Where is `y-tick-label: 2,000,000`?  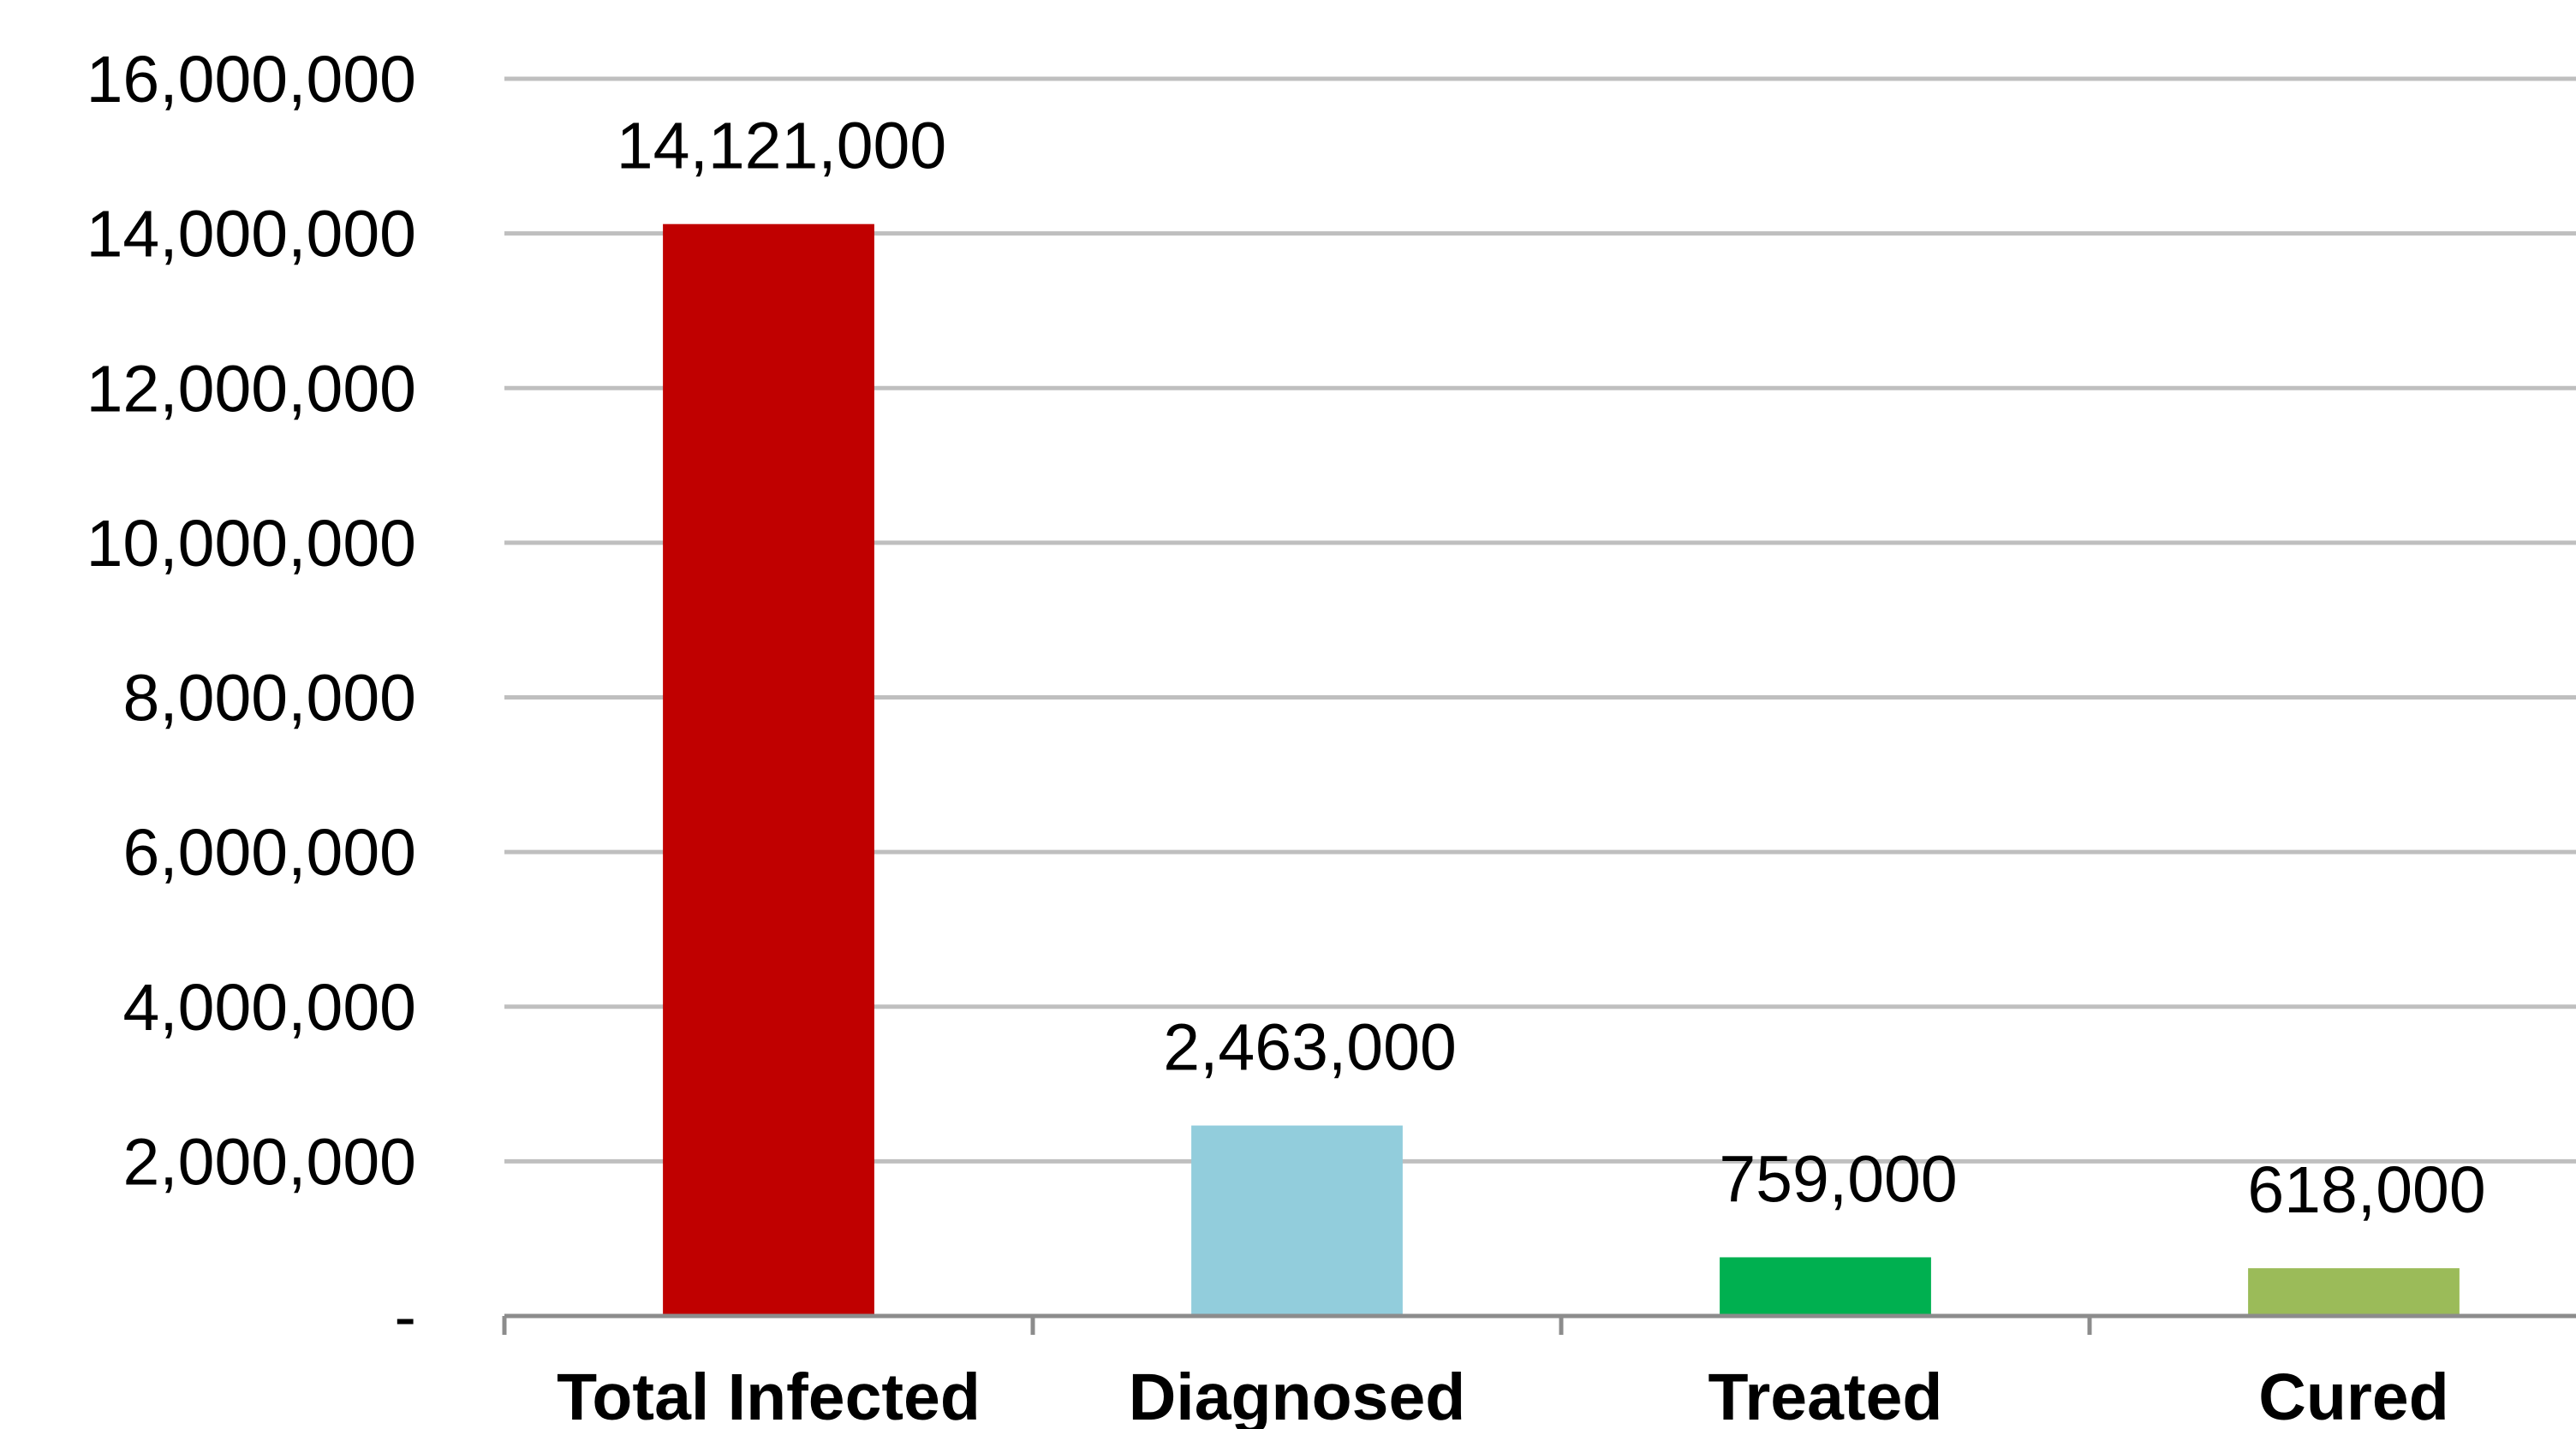 y-tick-label: 2,000,000 is located at coordinates (269, 1162).